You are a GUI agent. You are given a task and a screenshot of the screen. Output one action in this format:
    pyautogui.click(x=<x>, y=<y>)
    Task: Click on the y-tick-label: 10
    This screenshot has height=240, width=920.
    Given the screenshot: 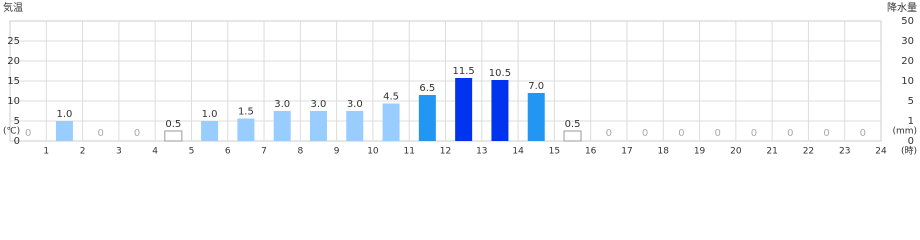 What is the action you would take?
    pyautogui.click(x=13, y=101)
    